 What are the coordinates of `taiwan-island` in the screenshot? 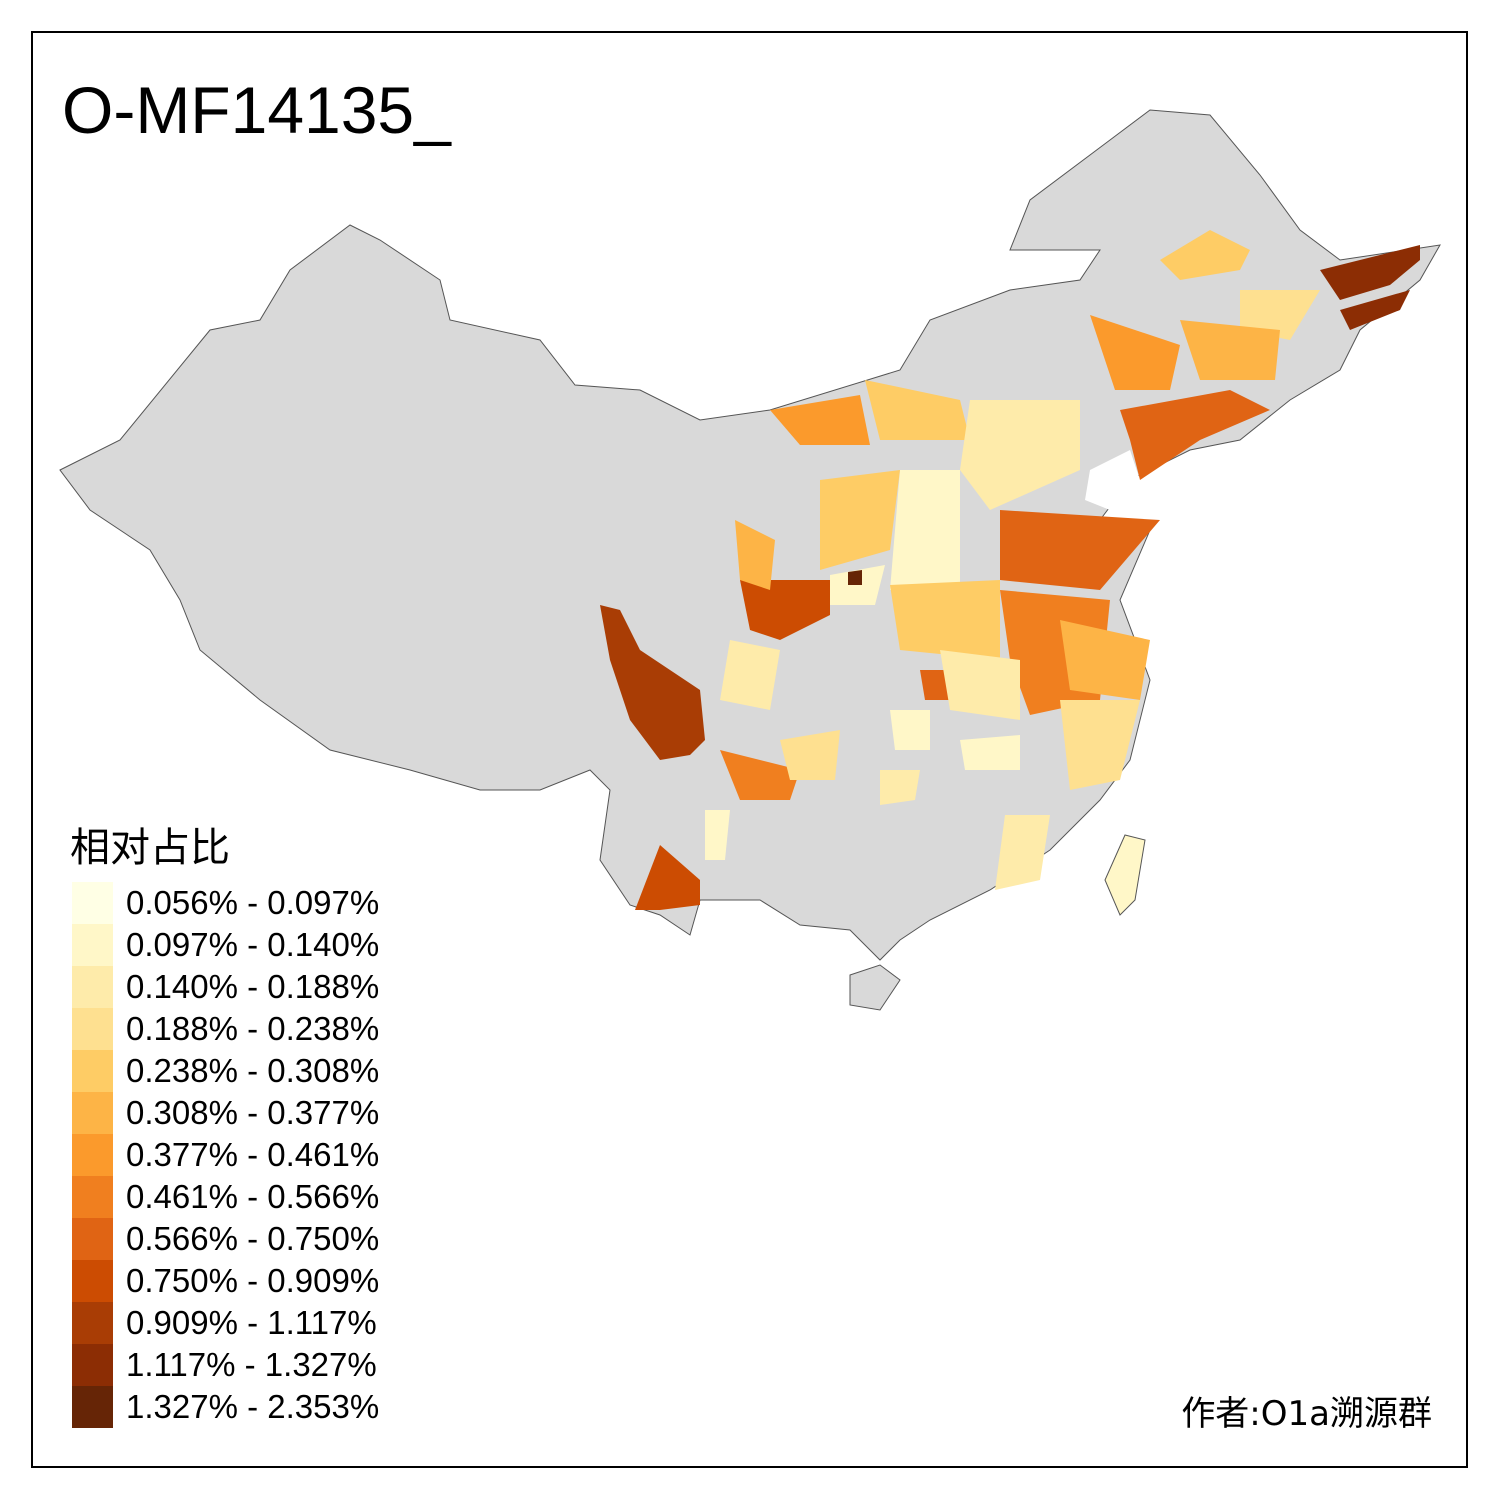 It's located at (1125, 875).